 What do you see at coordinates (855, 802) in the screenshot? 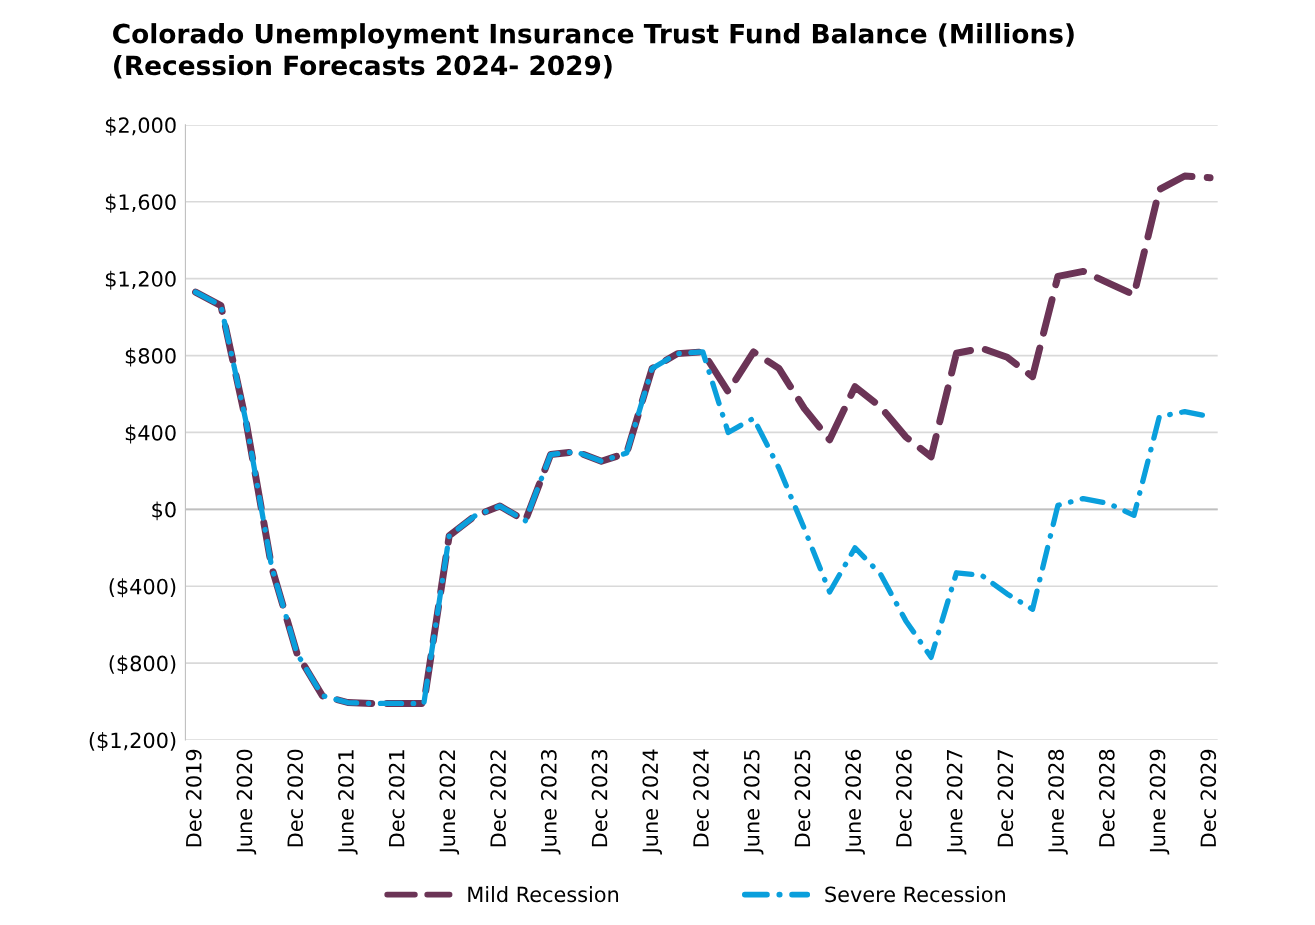
I see `x-tick-label: June 2026` at bounding box center [855, 802].